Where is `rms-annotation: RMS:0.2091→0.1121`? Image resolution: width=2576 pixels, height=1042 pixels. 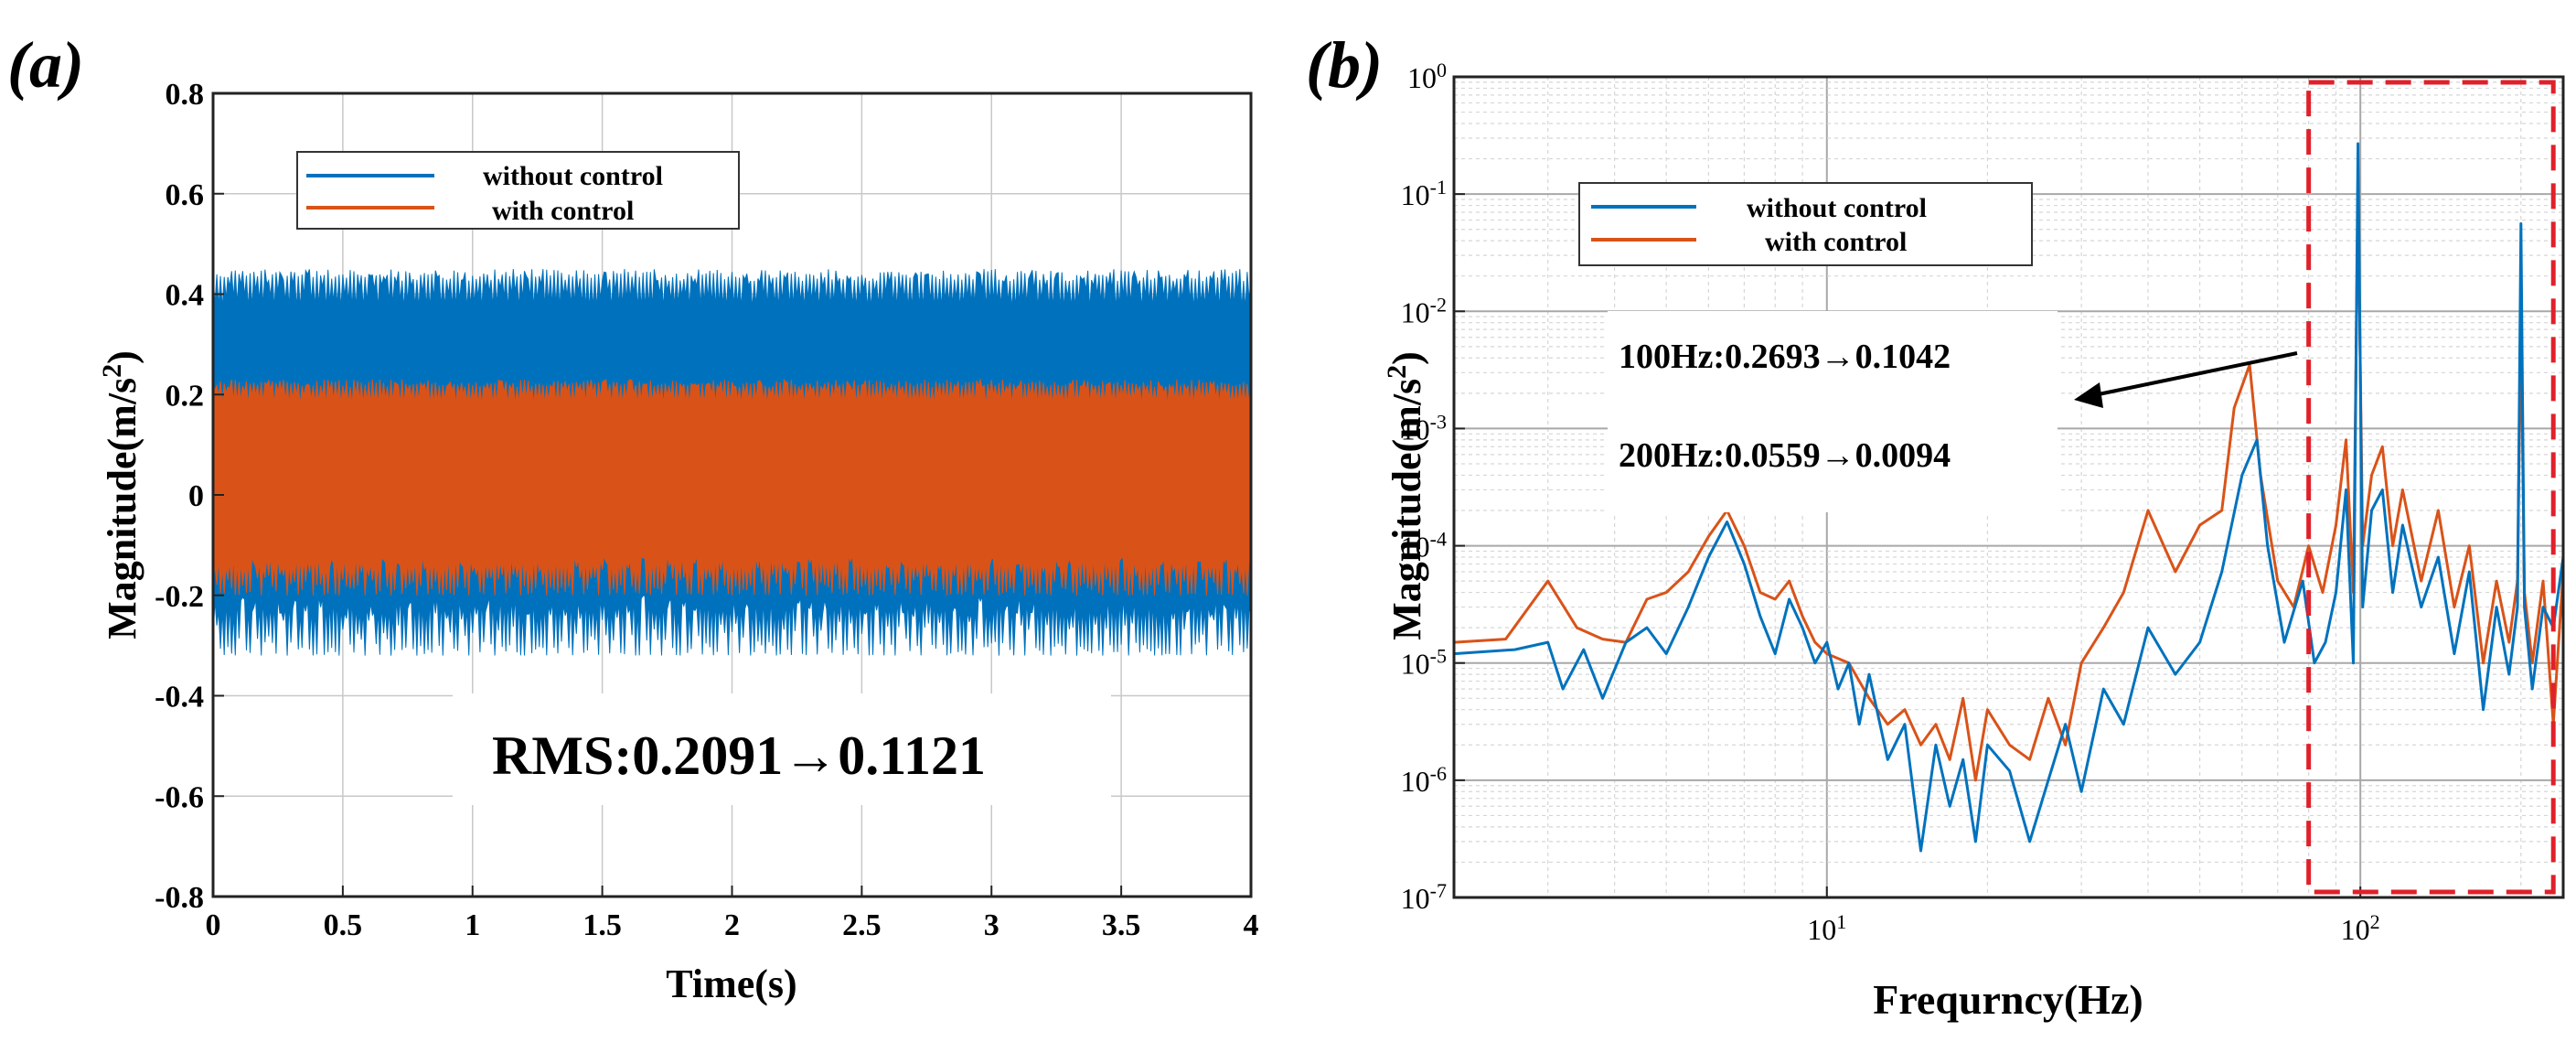
rms-annotation: RMS:0.2091→0.1121 is located at coordinates (739, 755).